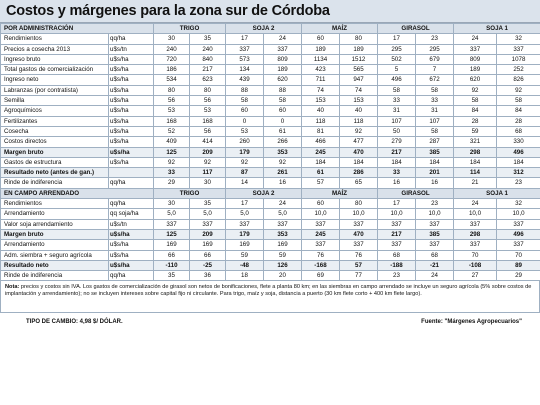  What do you see at coordinates (207, 111) in the screenshot?
I see `table-cell: 53` at bounding box center [207, 111].